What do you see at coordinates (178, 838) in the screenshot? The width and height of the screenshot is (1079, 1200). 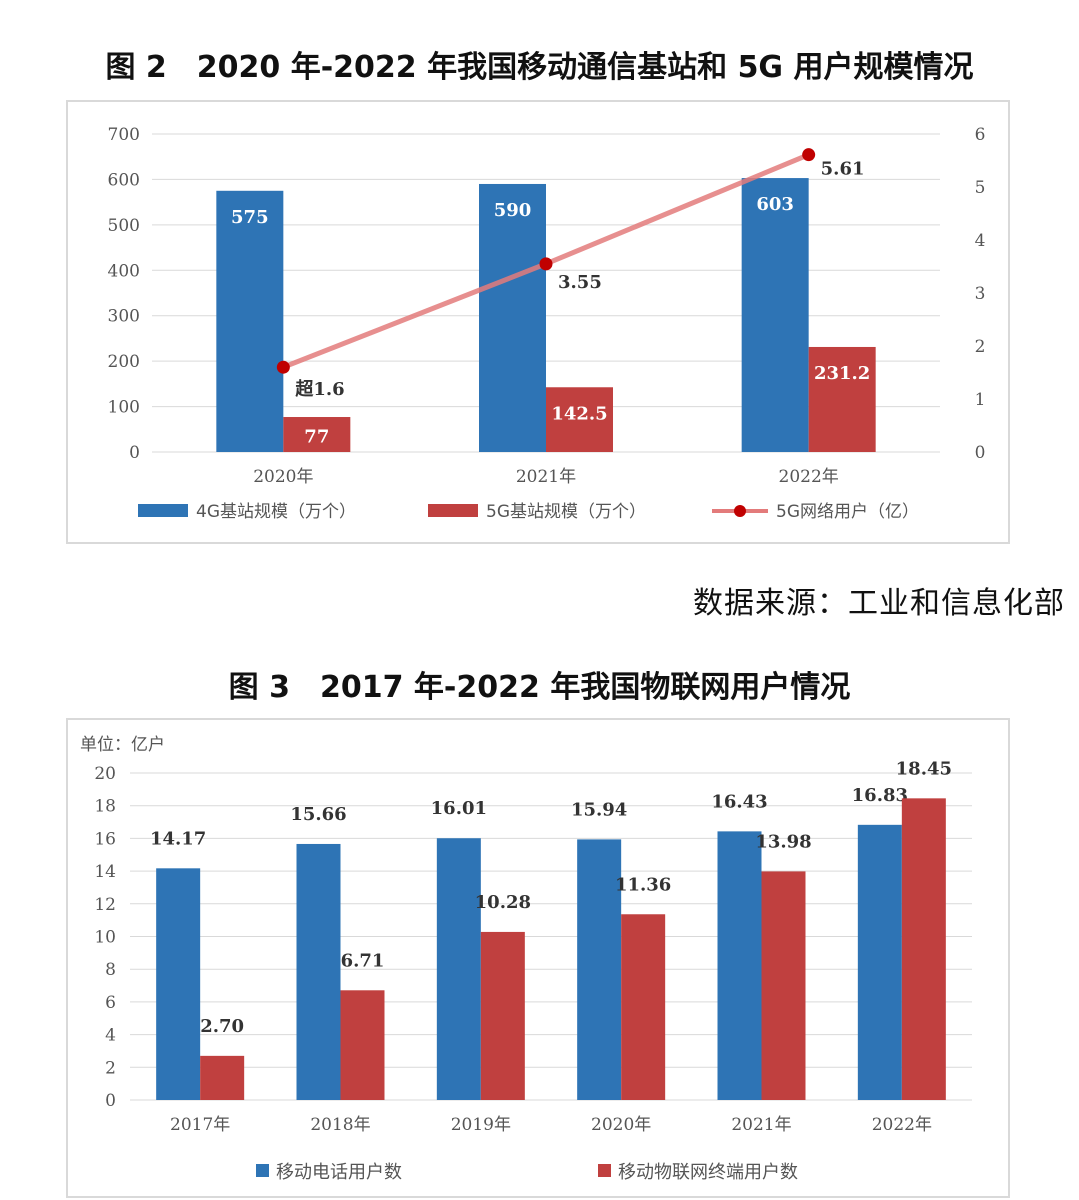 I see `data-label: 14.17` at bounding box center [178, 838].